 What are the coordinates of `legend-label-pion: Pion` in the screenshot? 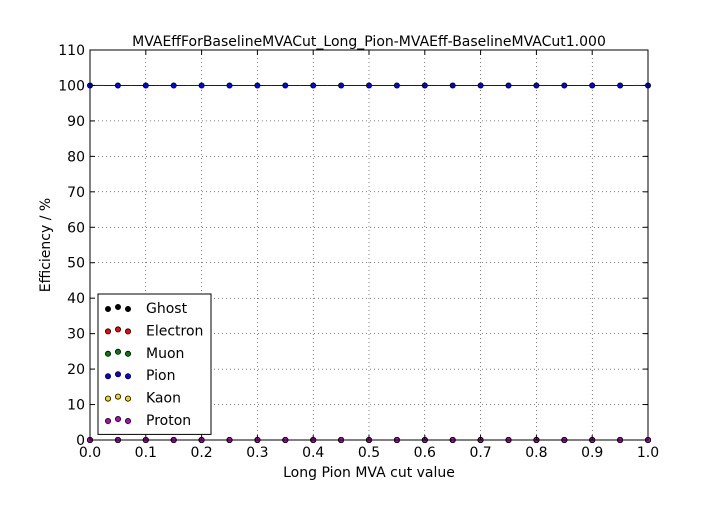 It's located at (160, 376).